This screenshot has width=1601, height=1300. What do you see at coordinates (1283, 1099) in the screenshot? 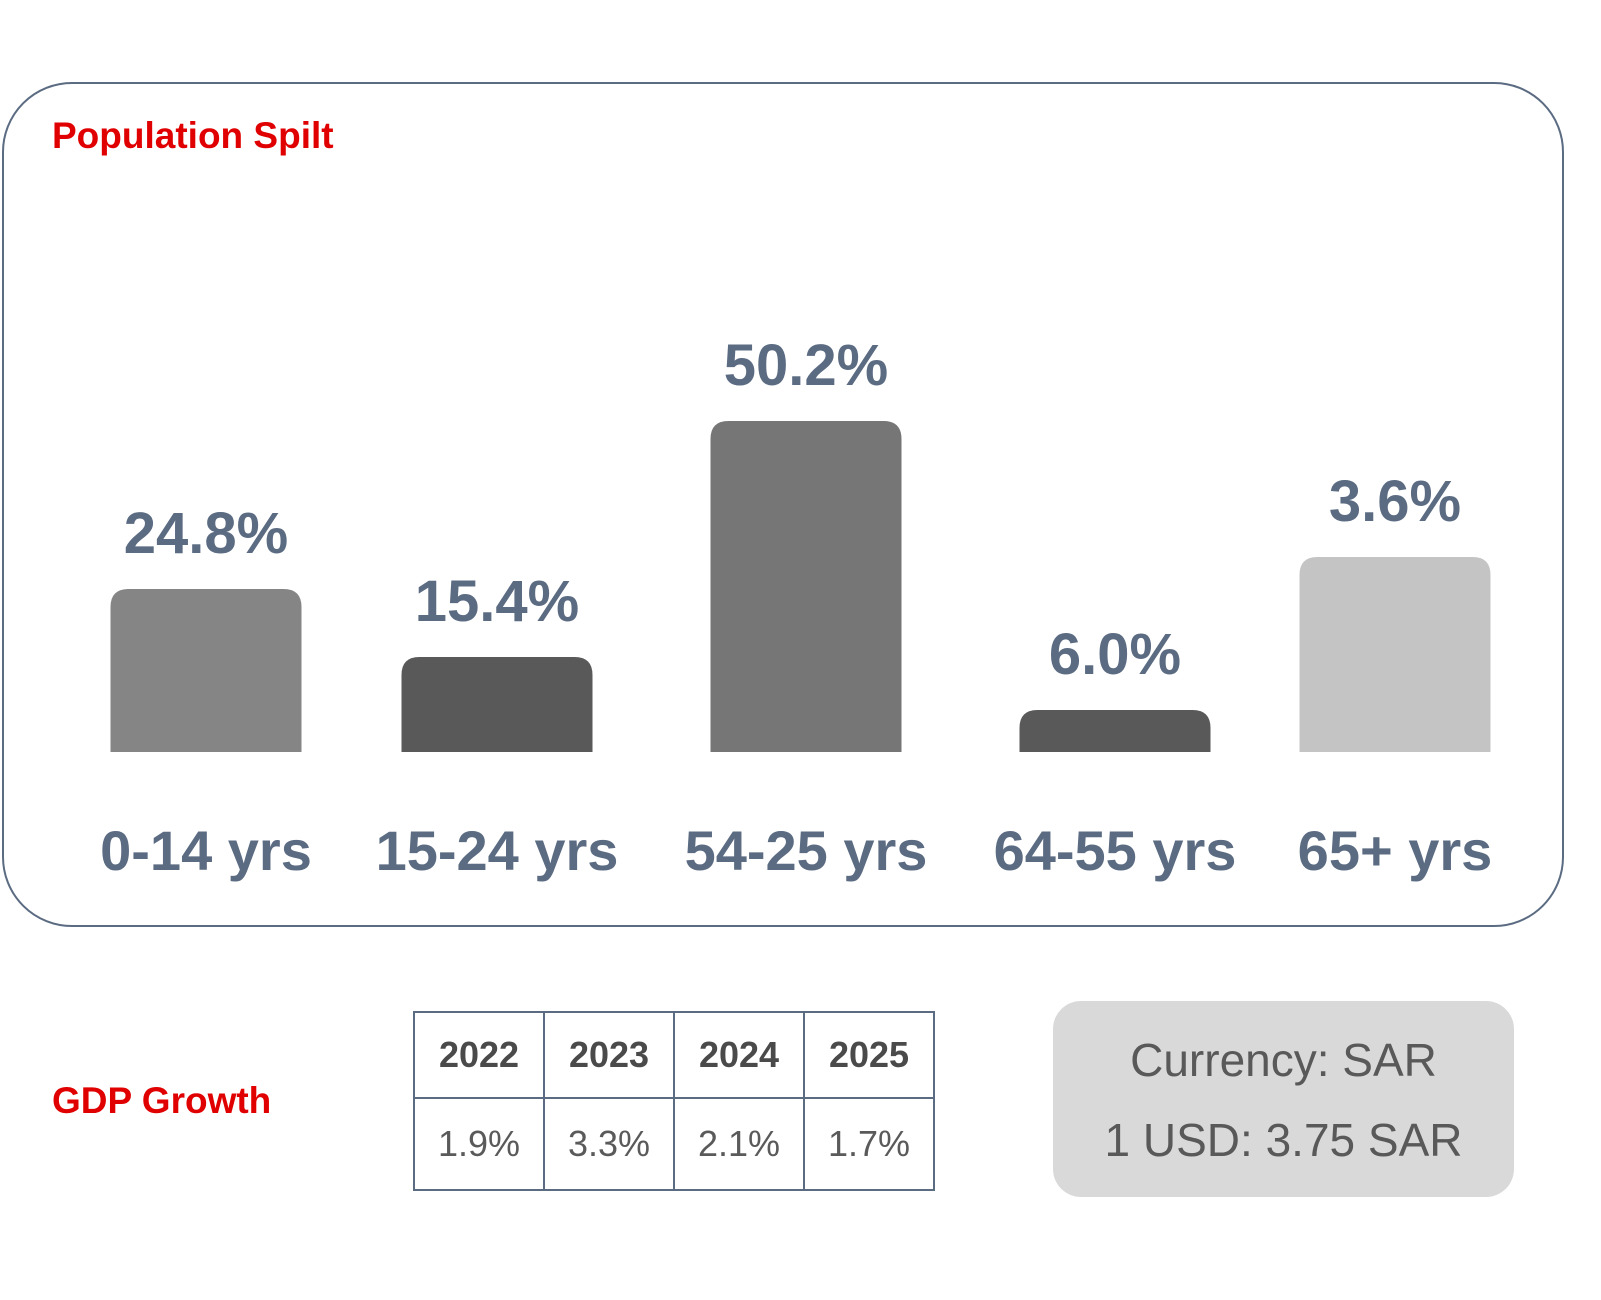
I see `currency-box: Currency: SAR 1 USD: 3.75 SAR` at bounding box center [1283, 1099].